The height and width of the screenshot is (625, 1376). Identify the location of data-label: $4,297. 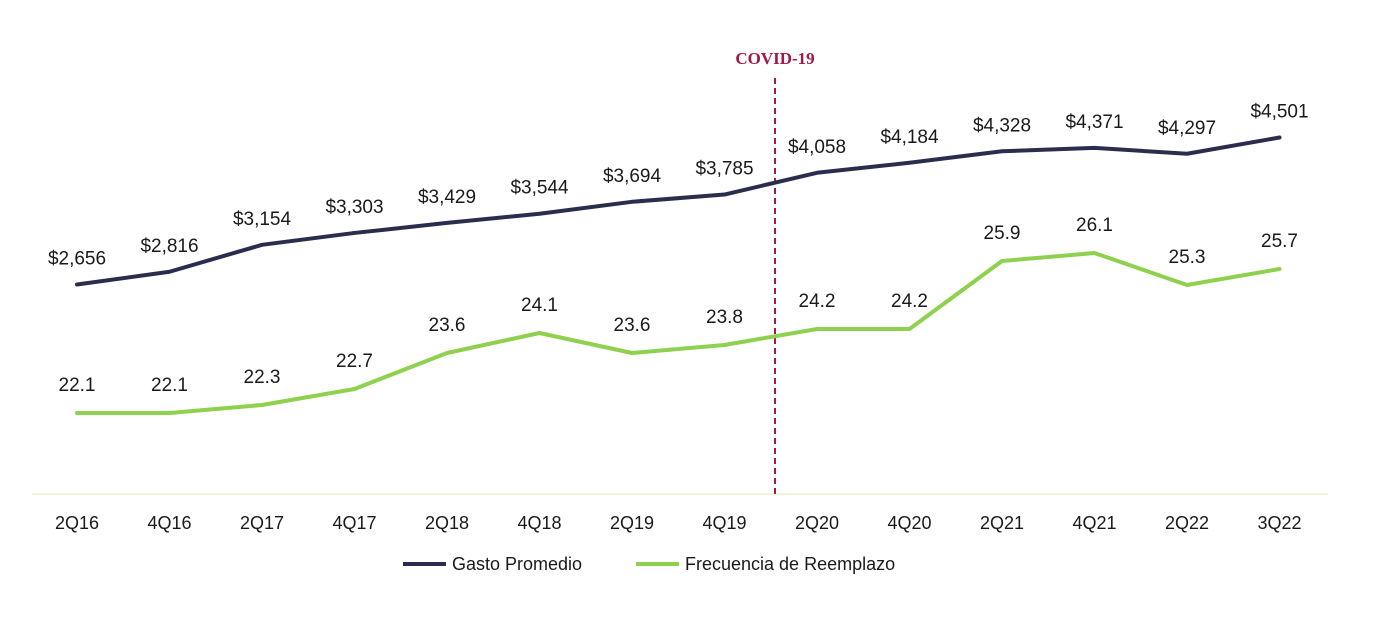
(1187, 128).